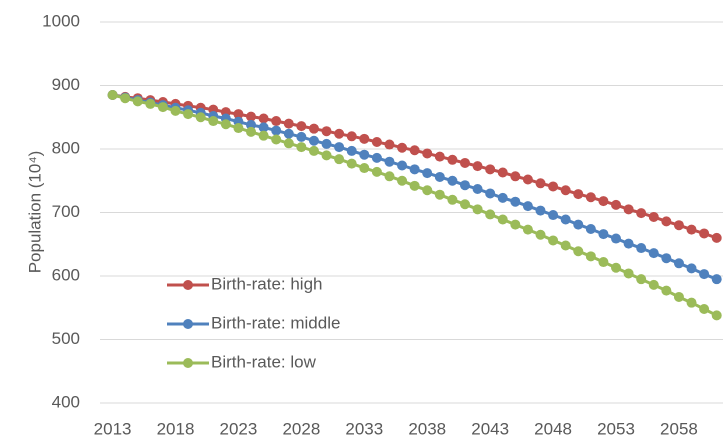 The width and height of the screenshot is (723, 441). What do you see at coordinates (275, 322) in the screenshot?
I see `legend-label: Birth-rate: middle` at bounding box center [275, 322].